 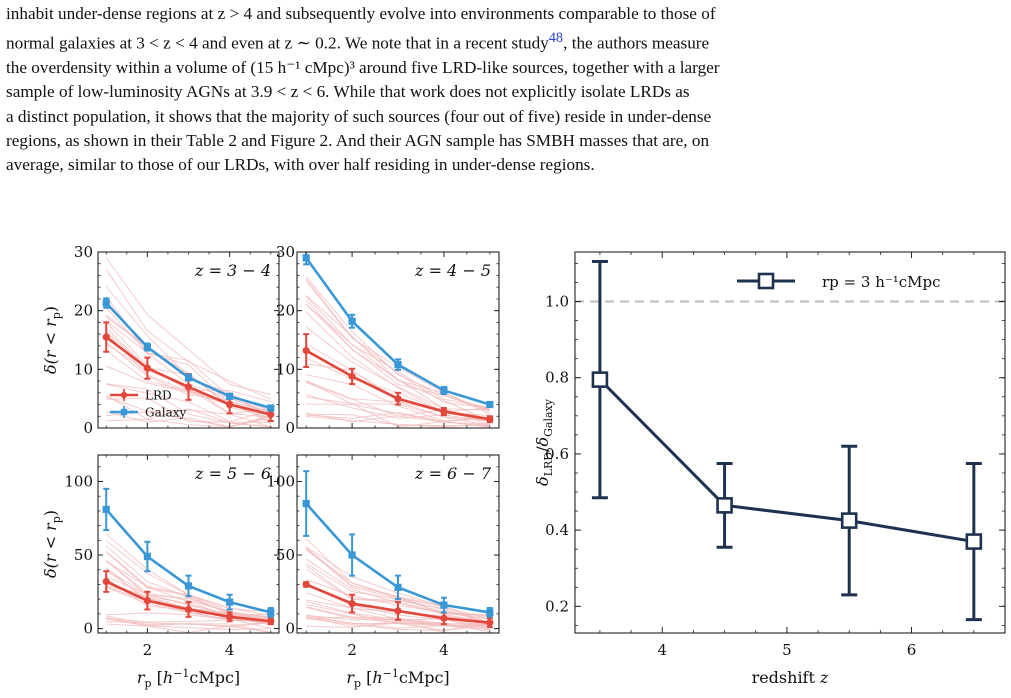 What do you see at coordinates (83, 252) in the screenshot?
I see `y-tick-label: 30` at bounding box center [83, 252].